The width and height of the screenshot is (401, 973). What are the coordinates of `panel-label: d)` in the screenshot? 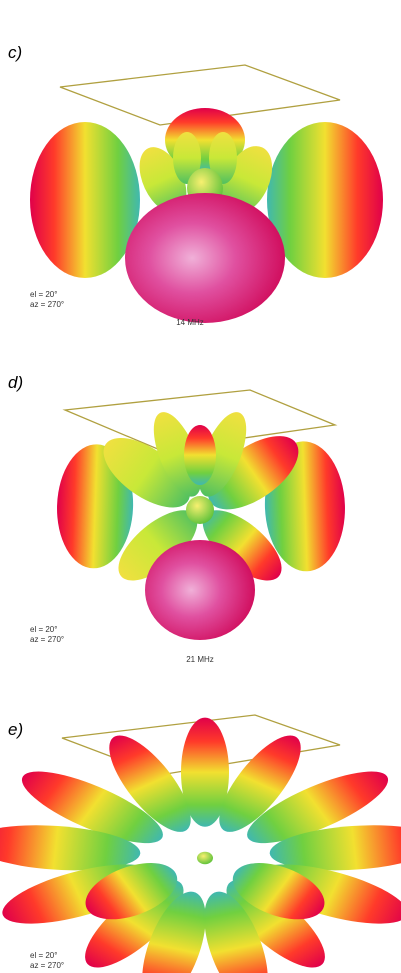 It's located at (15, 382).